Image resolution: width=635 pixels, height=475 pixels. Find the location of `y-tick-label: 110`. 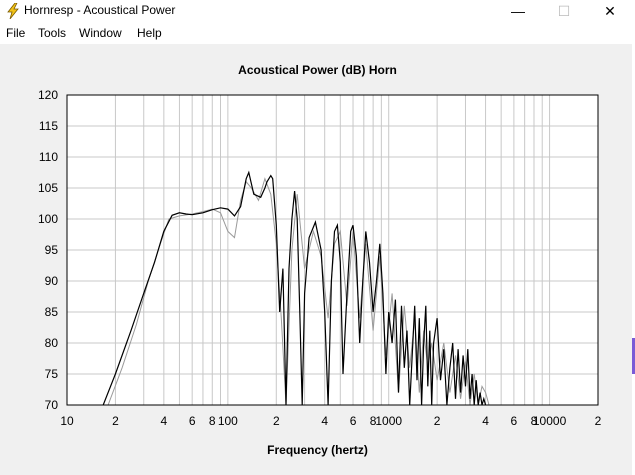

y-tick-label: 110 is located at coordinates (48, 157).